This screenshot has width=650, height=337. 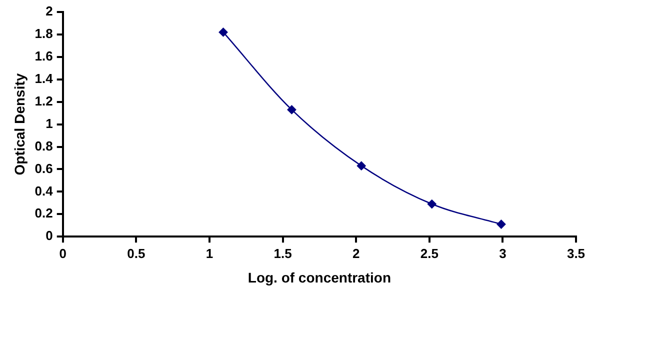 I want to click on y-tick-label: 0.8, so click(x=43, y=146).